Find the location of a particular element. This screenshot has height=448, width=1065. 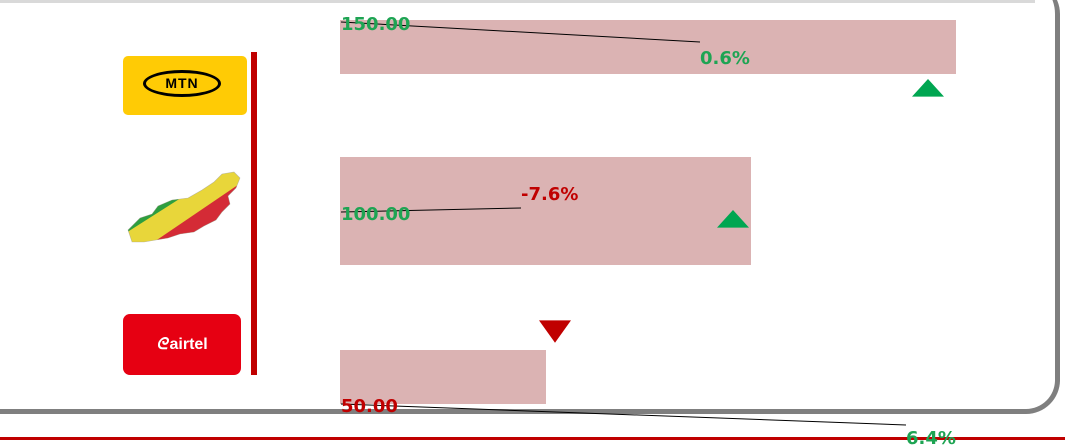

leader-line-mtn is located at coordinates (520, 32).